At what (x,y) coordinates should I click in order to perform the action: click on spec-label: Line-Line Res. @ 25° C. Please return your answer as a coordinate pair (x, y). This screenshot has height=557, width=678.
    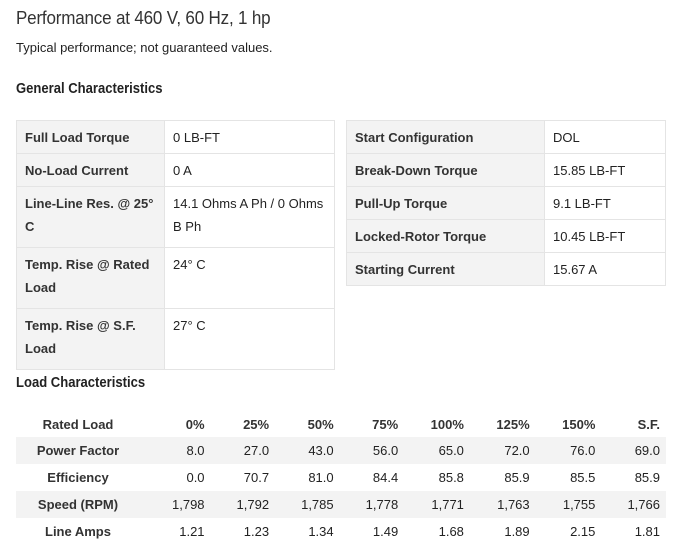
    Looking at the image, I should click on (90, 217).